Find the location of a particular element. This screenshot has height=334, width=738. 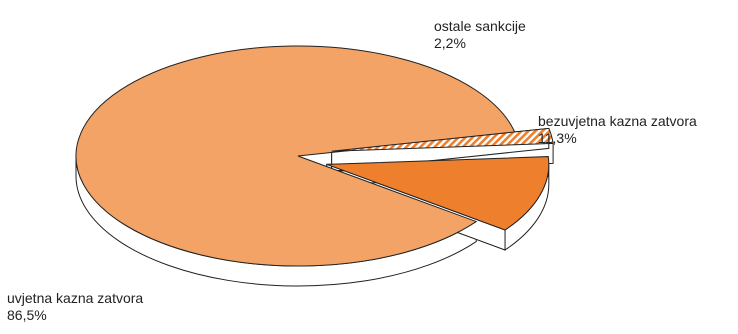

slice-label-ostale: ostale sankcije 2,2% is located at coordinates (480, 35).